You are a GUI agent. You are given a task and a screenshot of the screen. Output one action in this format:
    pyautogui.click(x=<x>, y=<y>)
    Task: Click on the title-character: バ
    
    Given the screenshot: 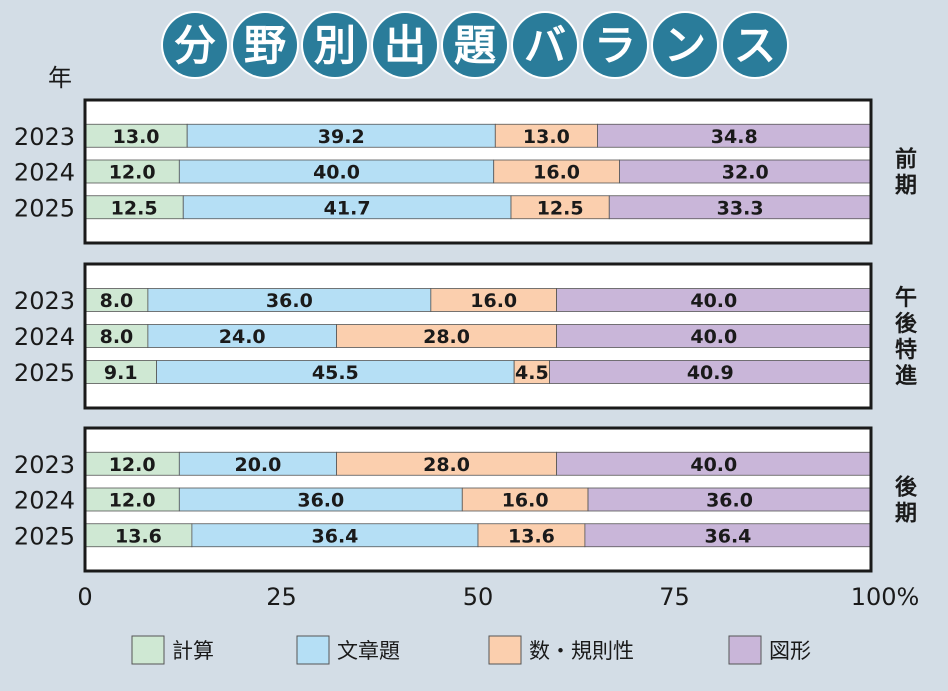 What is the action you would take?
    pyautogui.click(x=545, y=45)
    